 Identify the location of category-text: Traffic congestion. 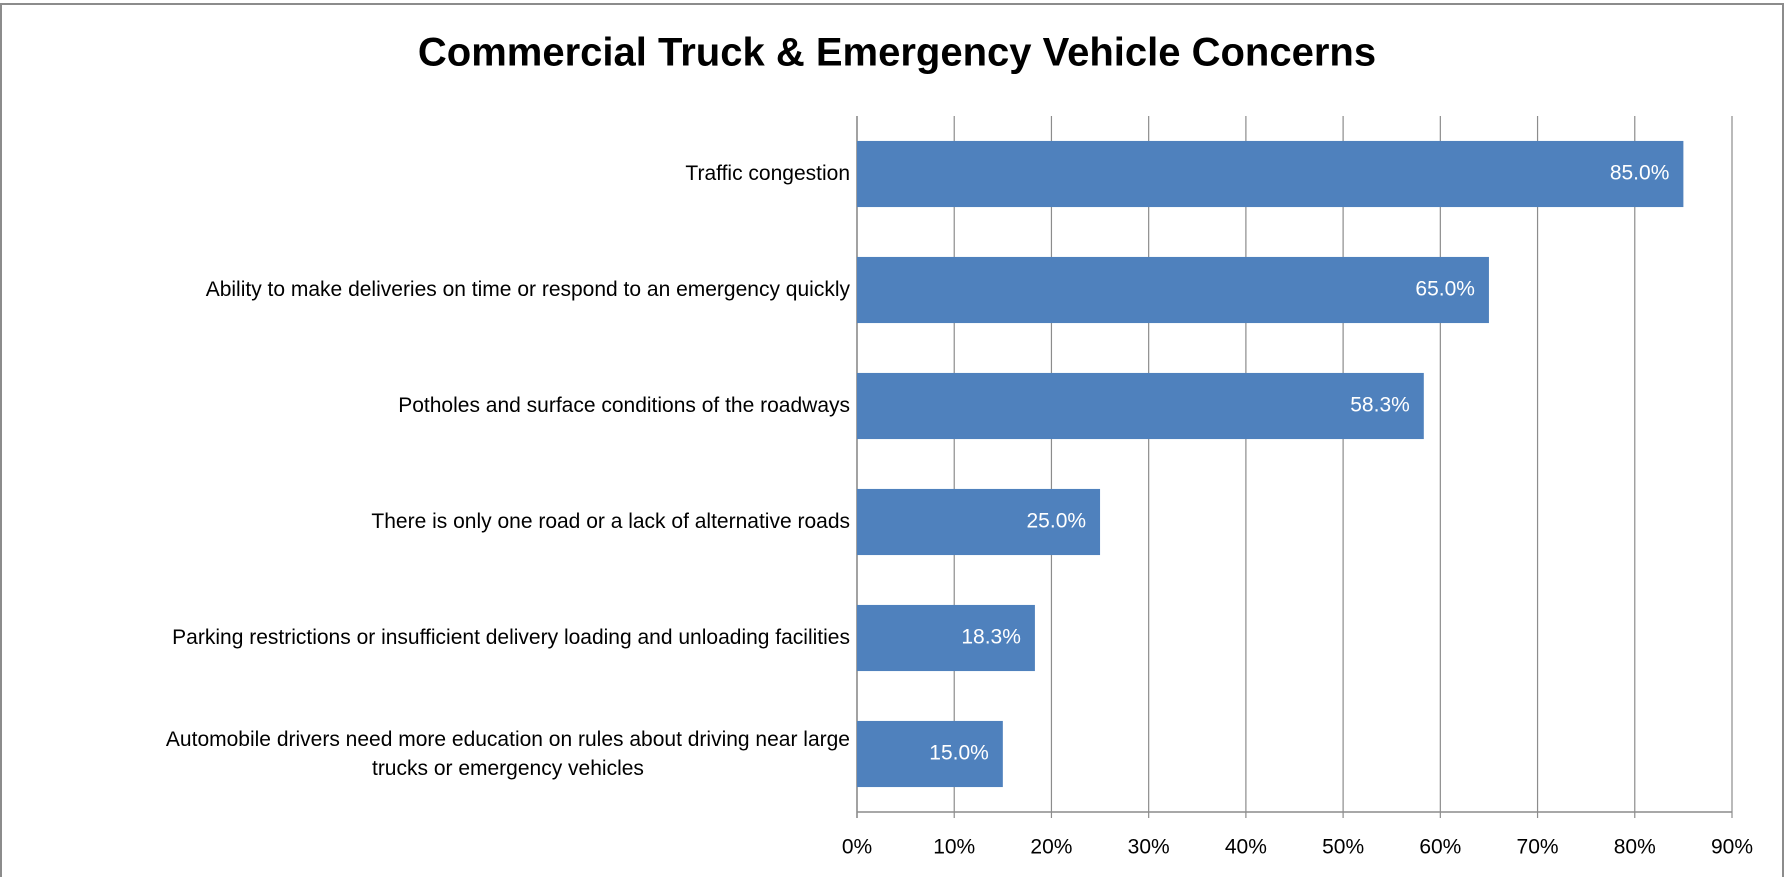
(767, 174).